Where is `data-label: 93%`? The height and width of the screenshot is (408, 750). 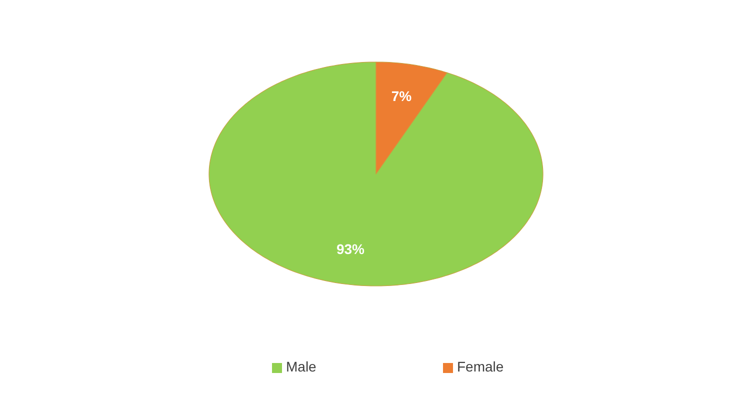 data-label: 93% is located at coordinates (351, 249).